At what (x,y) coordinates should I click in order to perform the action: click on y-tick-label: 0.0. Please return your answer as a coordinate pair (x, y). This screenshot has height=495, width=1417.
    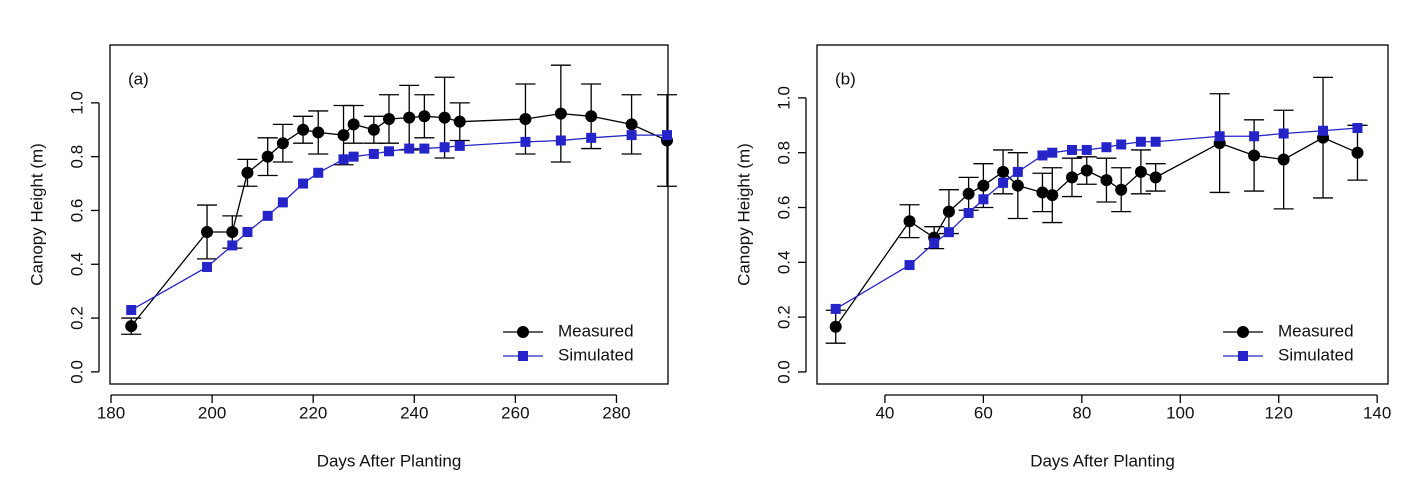
    Looking at the image, I should click on (76, 372).